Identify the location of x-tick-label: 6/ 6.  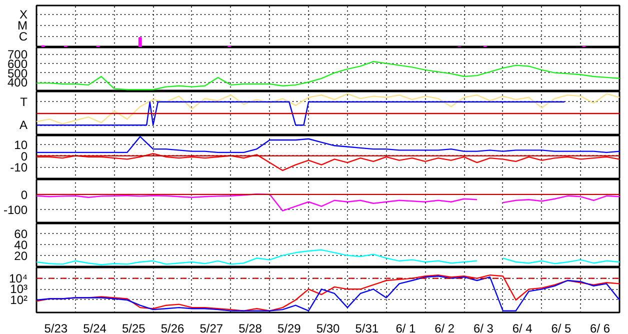
(600, 328).